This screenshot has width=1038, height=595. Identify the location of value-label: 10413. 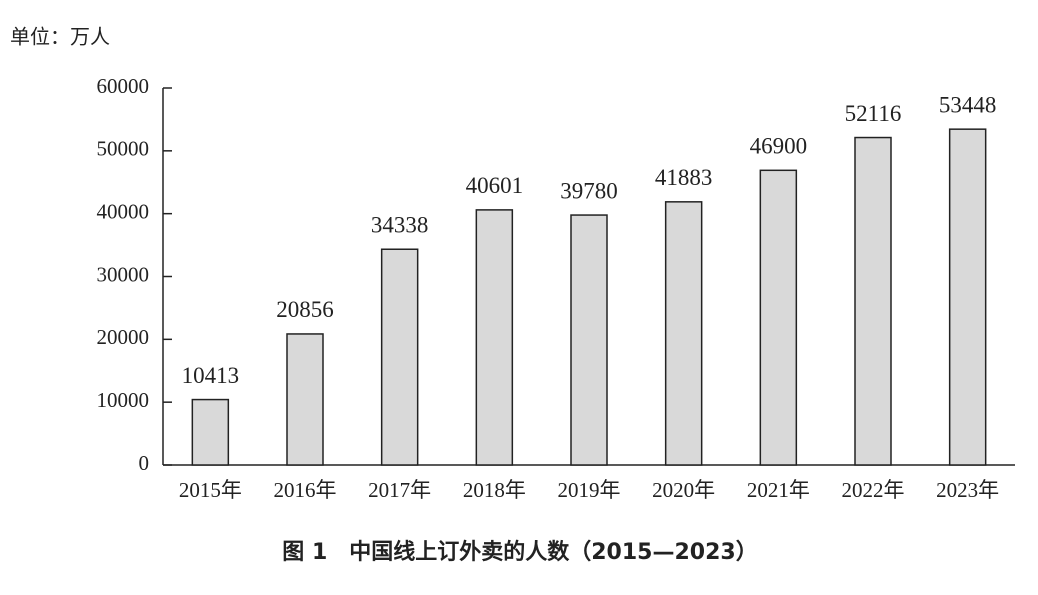
(211, 375).